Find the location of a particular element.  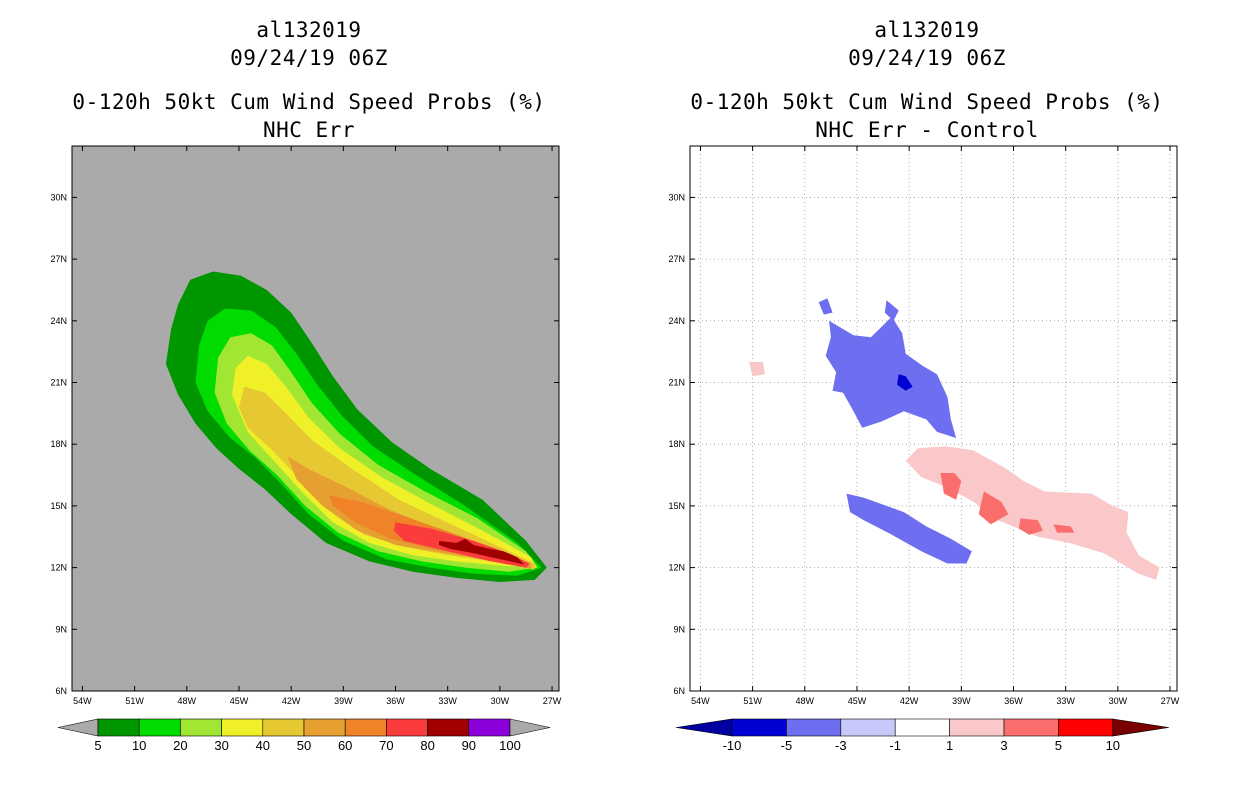

colorbar-label: 20 is located at coordinates (180, 745).